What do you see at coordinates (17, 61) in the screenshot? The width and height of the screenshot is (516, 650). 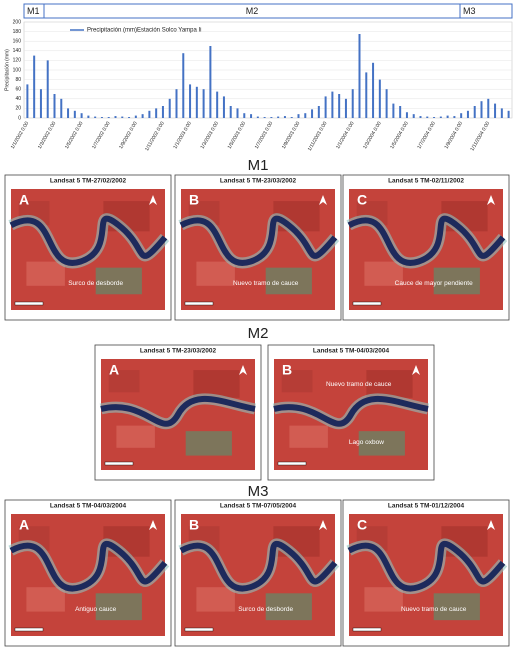 I see `y-tick-label: 120` at bounding box center [17, 61].